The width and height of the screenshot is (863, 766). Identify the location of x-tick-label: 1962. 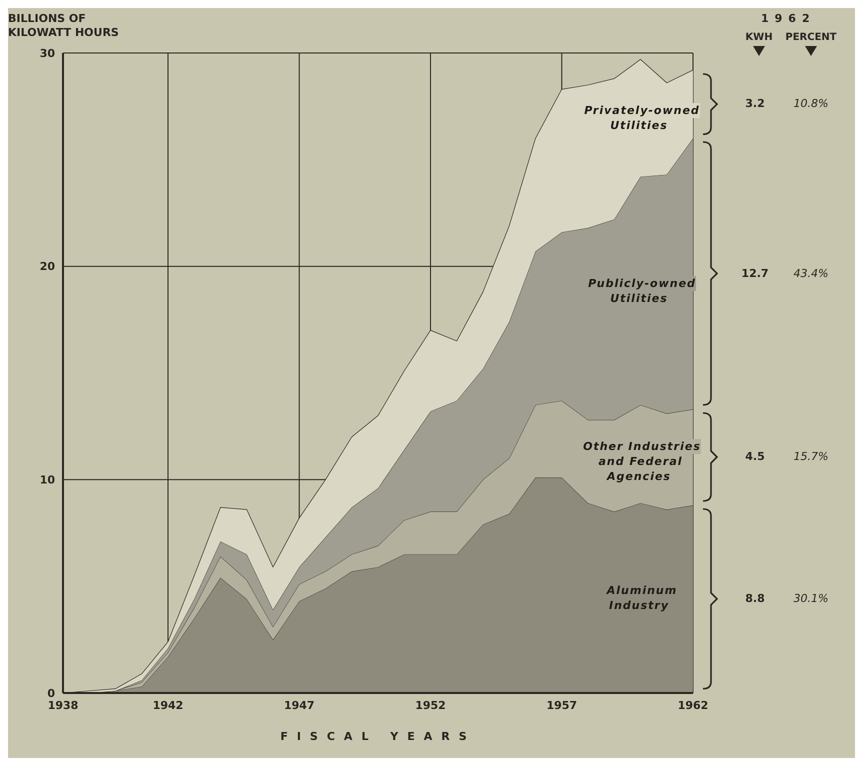
(693, 705).